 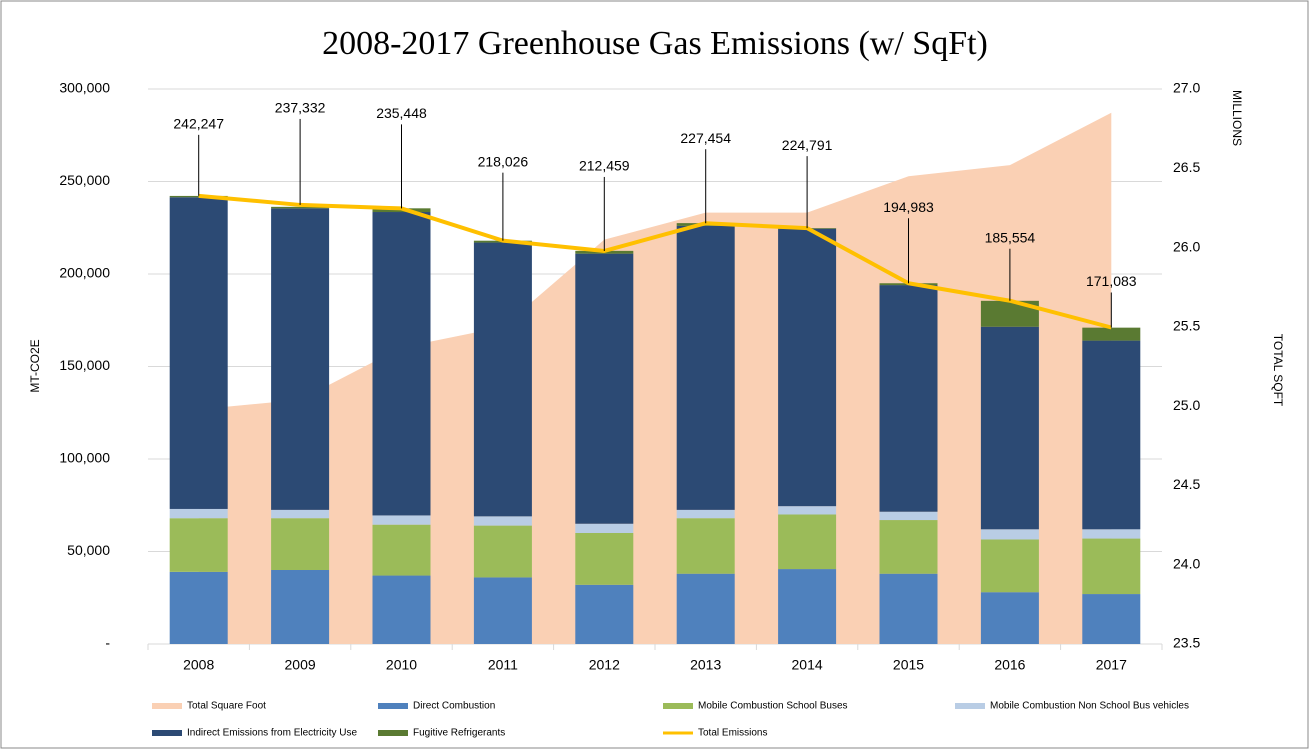 I want to click on y2-tick-label: 24.5, so click(x=1186, y=484).